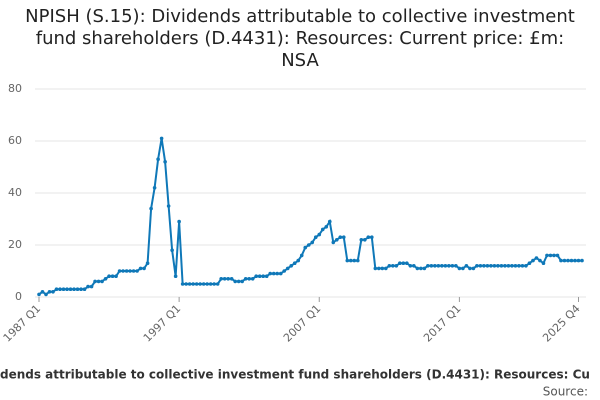 Image resolution: width=600 pixels, height=400 pixels. What do you see at coordinates (15, 140) in the screenshot?
I see `y-tick-label: 60` at bounding box center [15, 140].